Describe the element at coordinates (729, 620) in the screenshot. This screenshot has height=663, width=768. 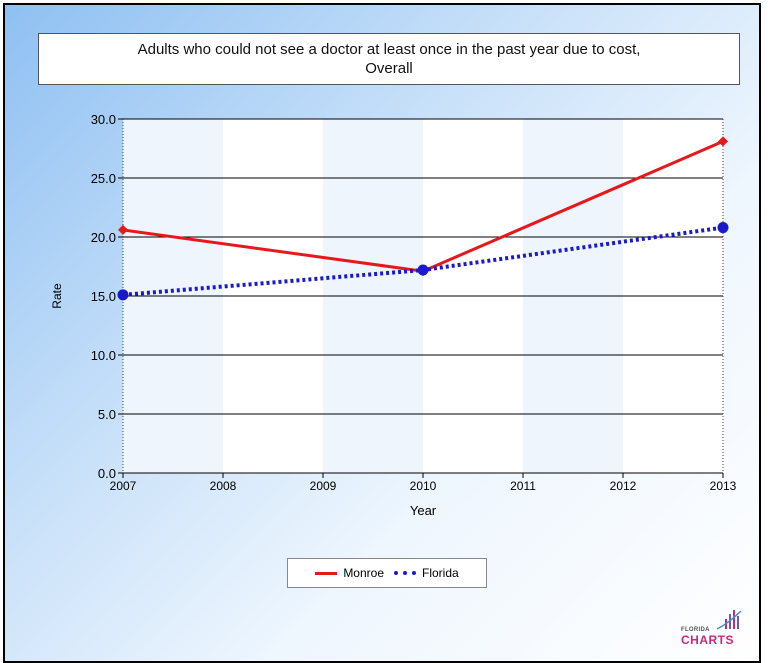
I see `logo-bars-icon` at that location.